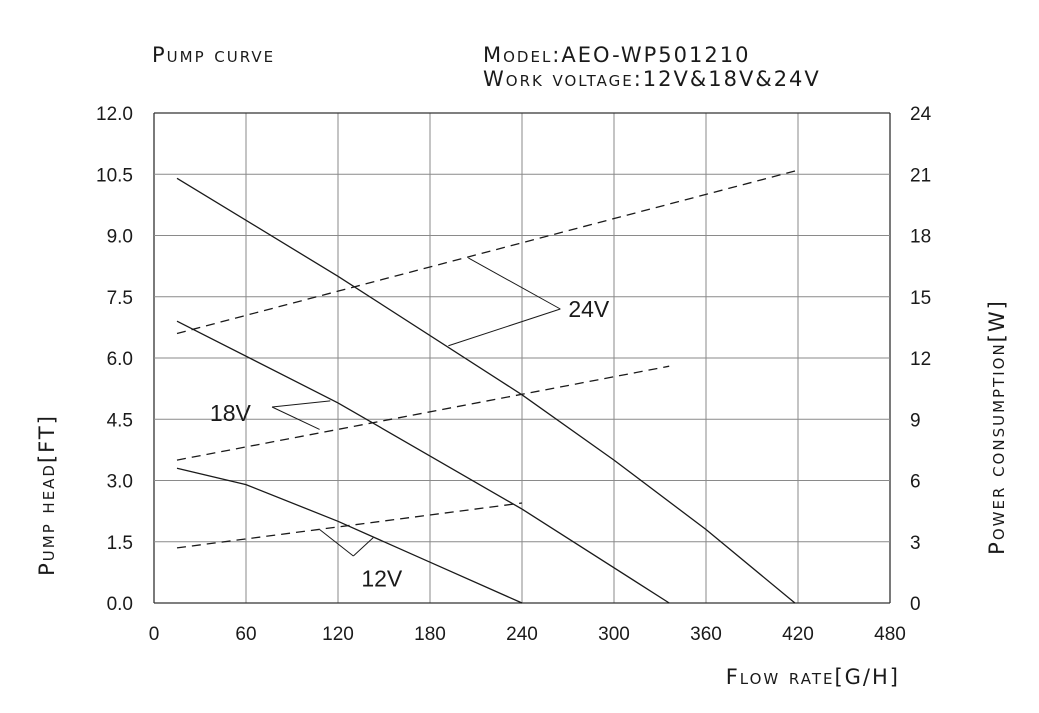 Image resolution: width=1039 pixels, height=713 pixels. What do you see at coordinates (120, 237) in the screenshot?
I see `y-left-tick-label: 9.0` at bounding box center [120, 237].